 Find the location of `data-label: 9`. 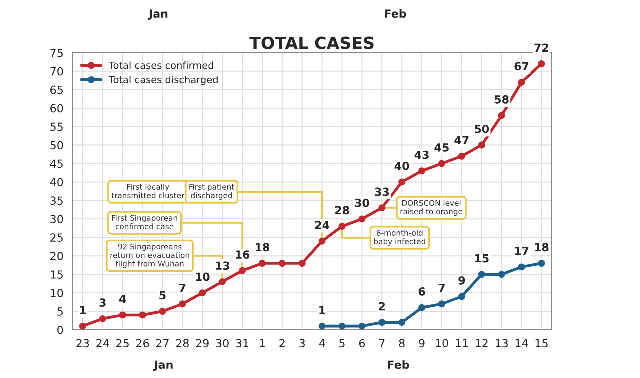

data-label: 9 is located at coordinates (462, 280).